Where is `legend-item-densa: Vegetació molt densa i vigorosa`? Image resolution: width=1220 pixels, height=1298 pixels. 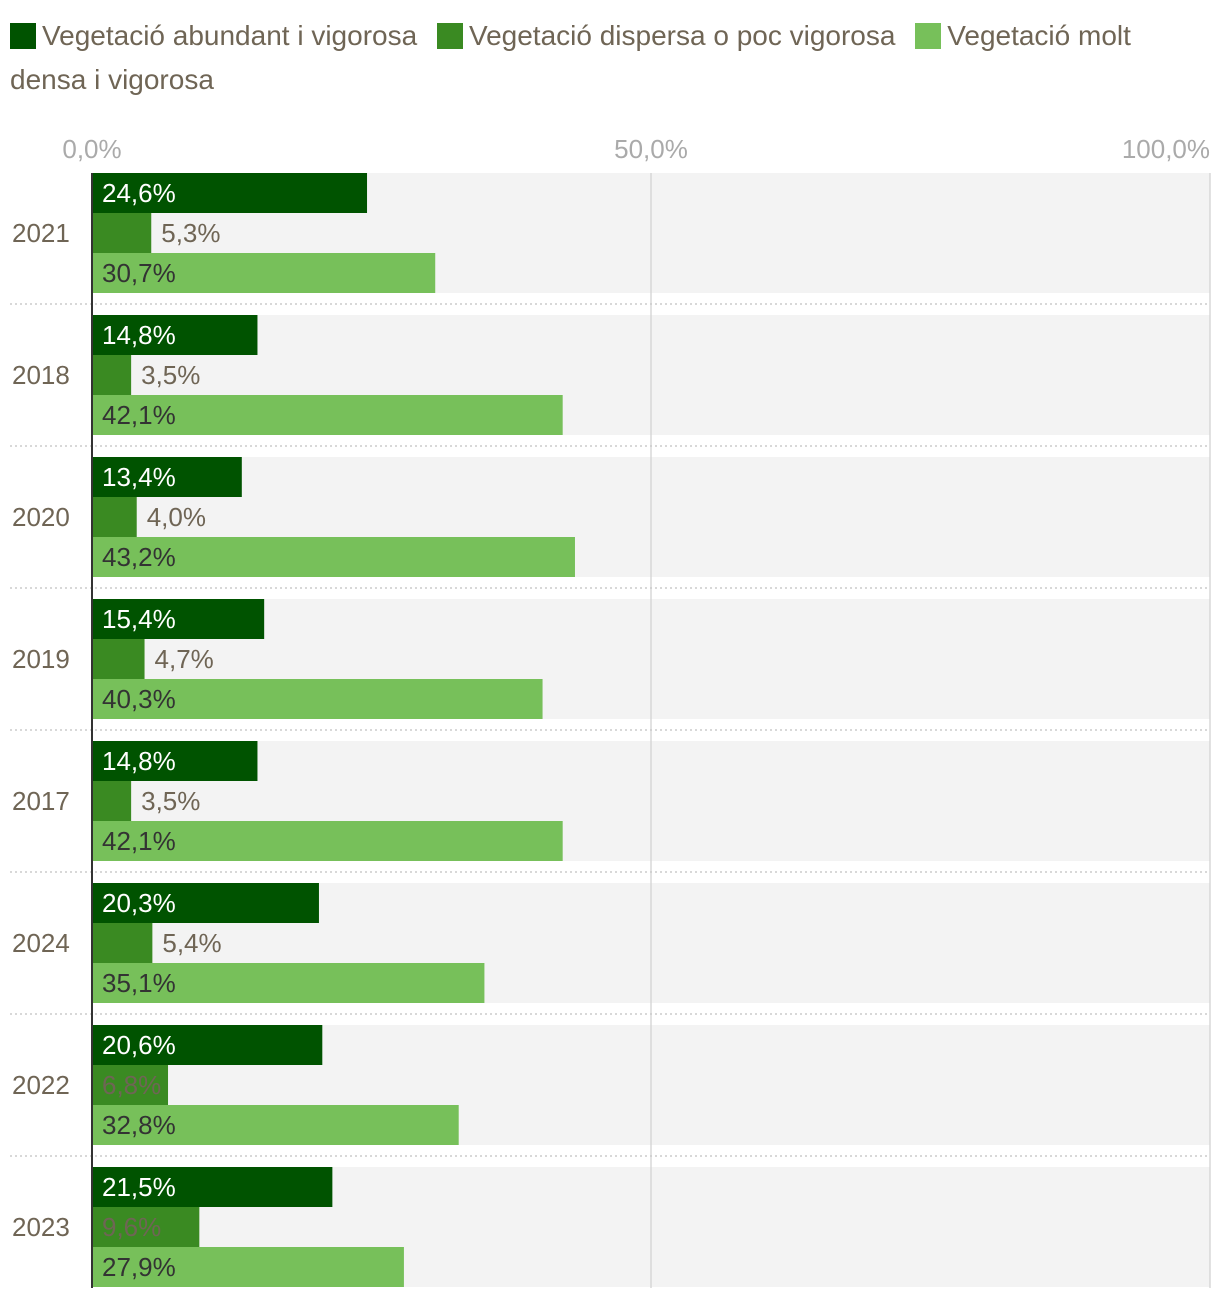 legend-item-densa: Vegetació molt densa i vigorosa is located at coordinates (570, 57).